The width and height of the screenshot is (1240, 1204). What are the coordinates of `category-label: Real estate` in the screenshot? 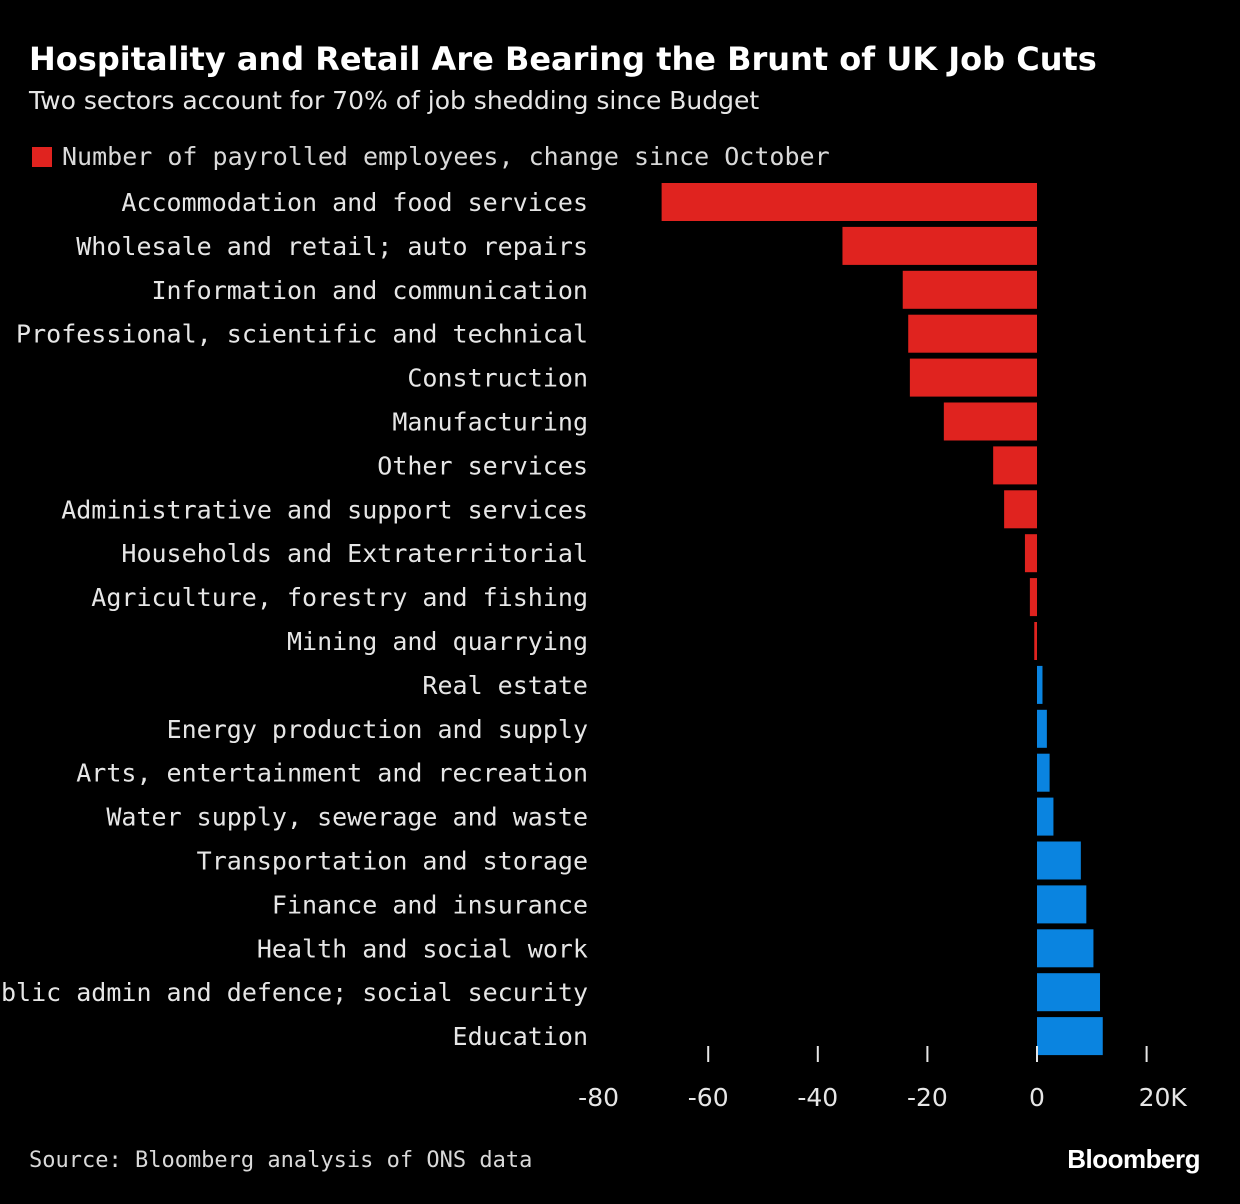 It's located at (505, 685).